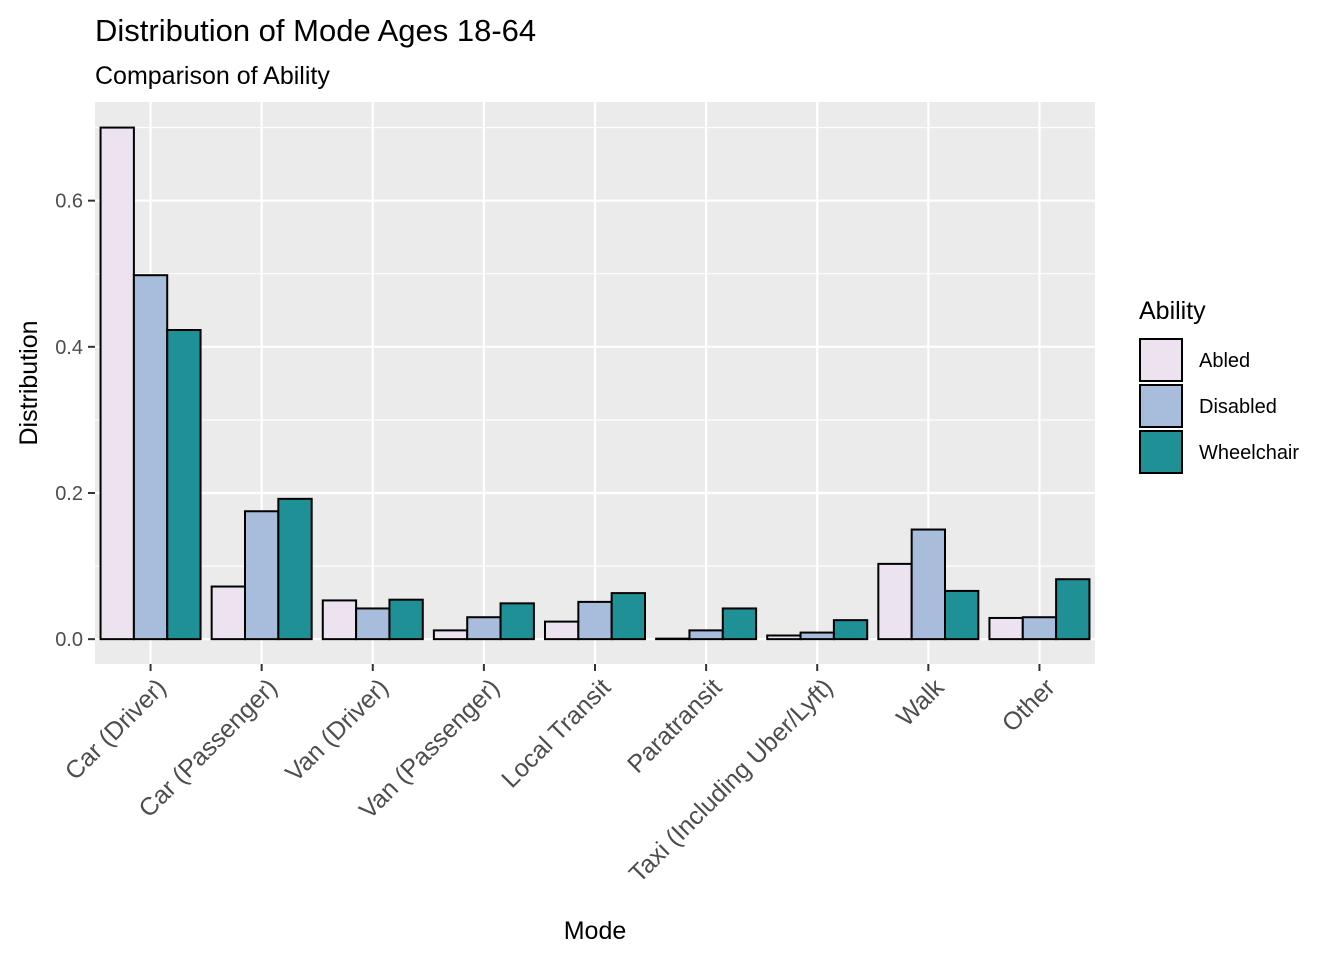  I want to click on x-tick-label: Local Transit, so click(556, 733).